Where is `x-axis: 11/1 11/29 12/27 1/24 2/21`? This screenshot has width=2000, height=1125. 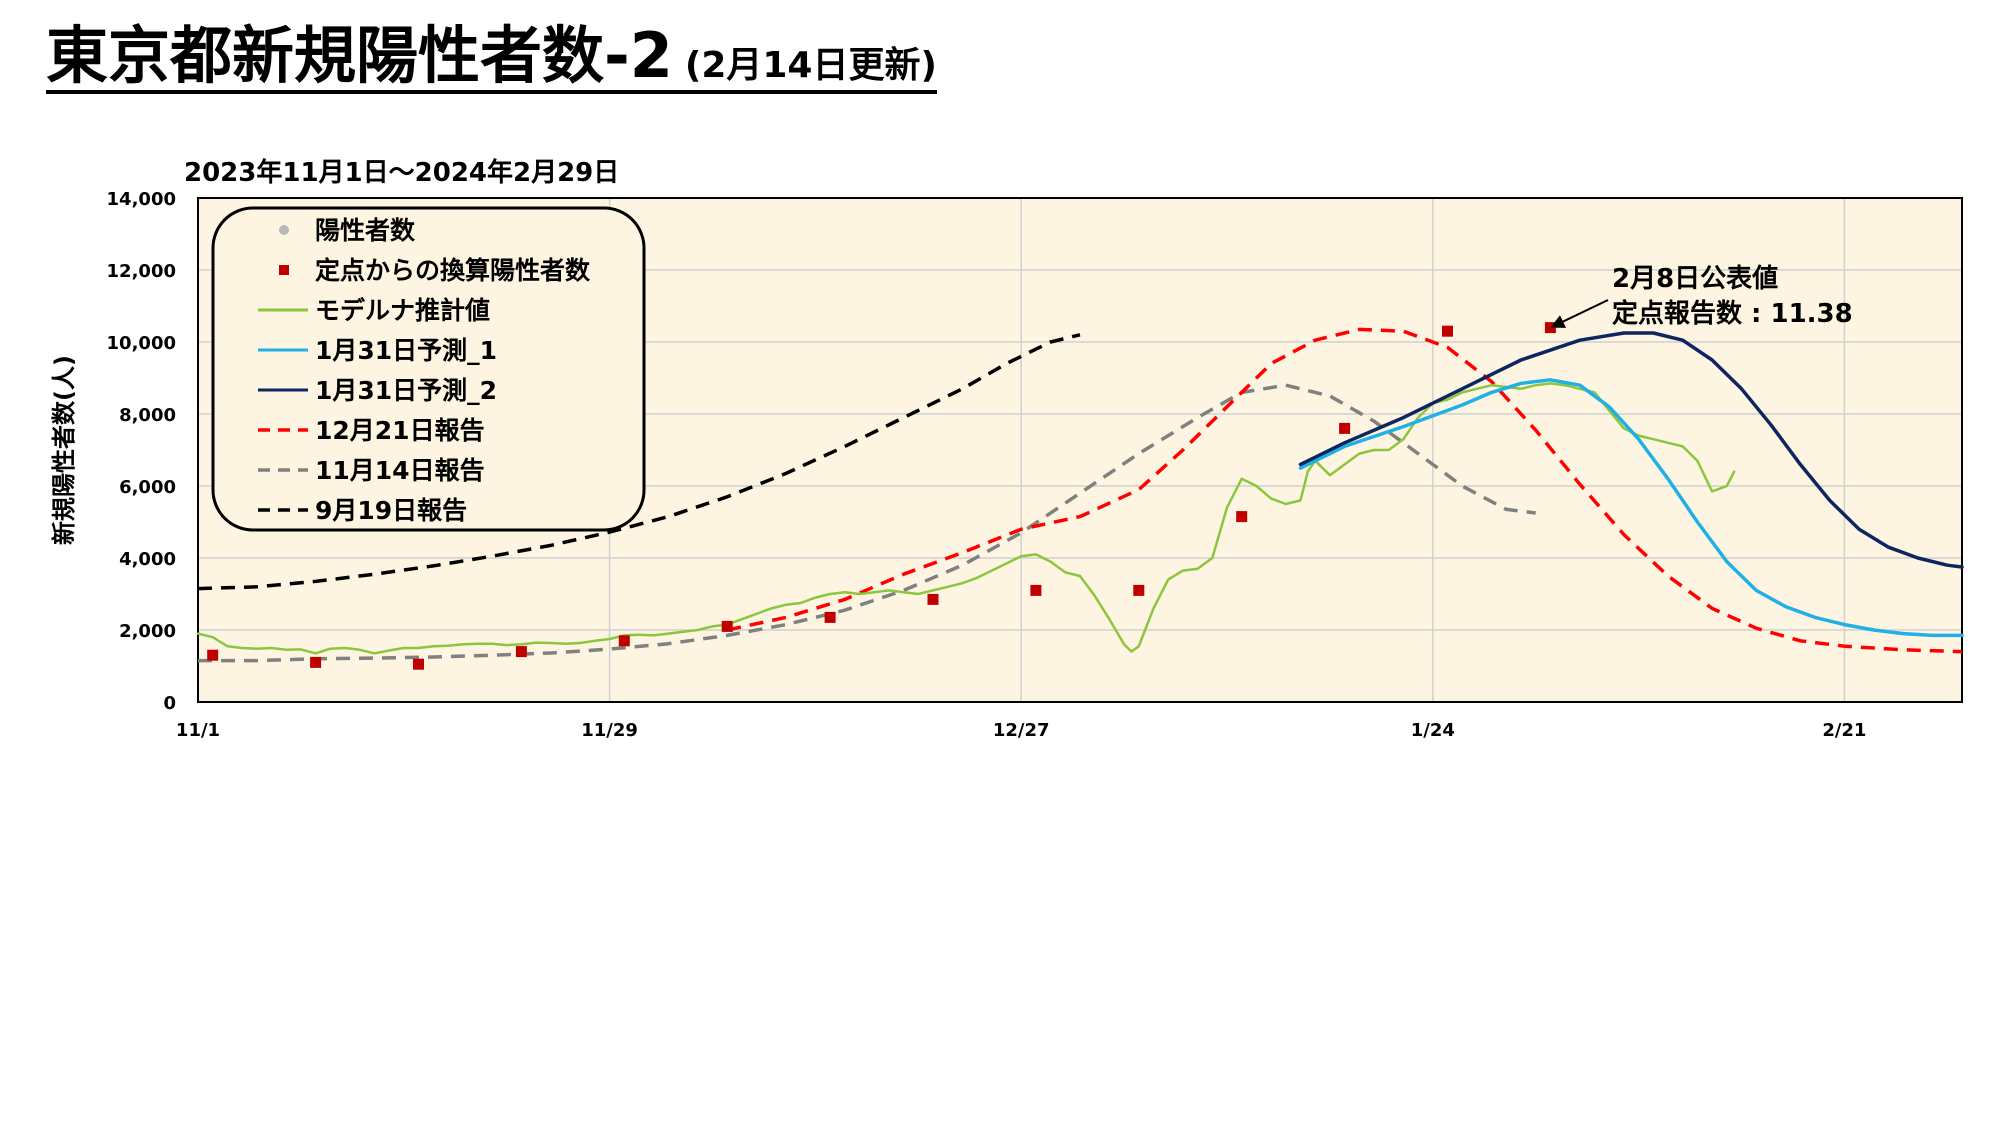
x-axis: 11/1 11/29 12/27 1/24 2/21 is located at coordinates (1021, 730).